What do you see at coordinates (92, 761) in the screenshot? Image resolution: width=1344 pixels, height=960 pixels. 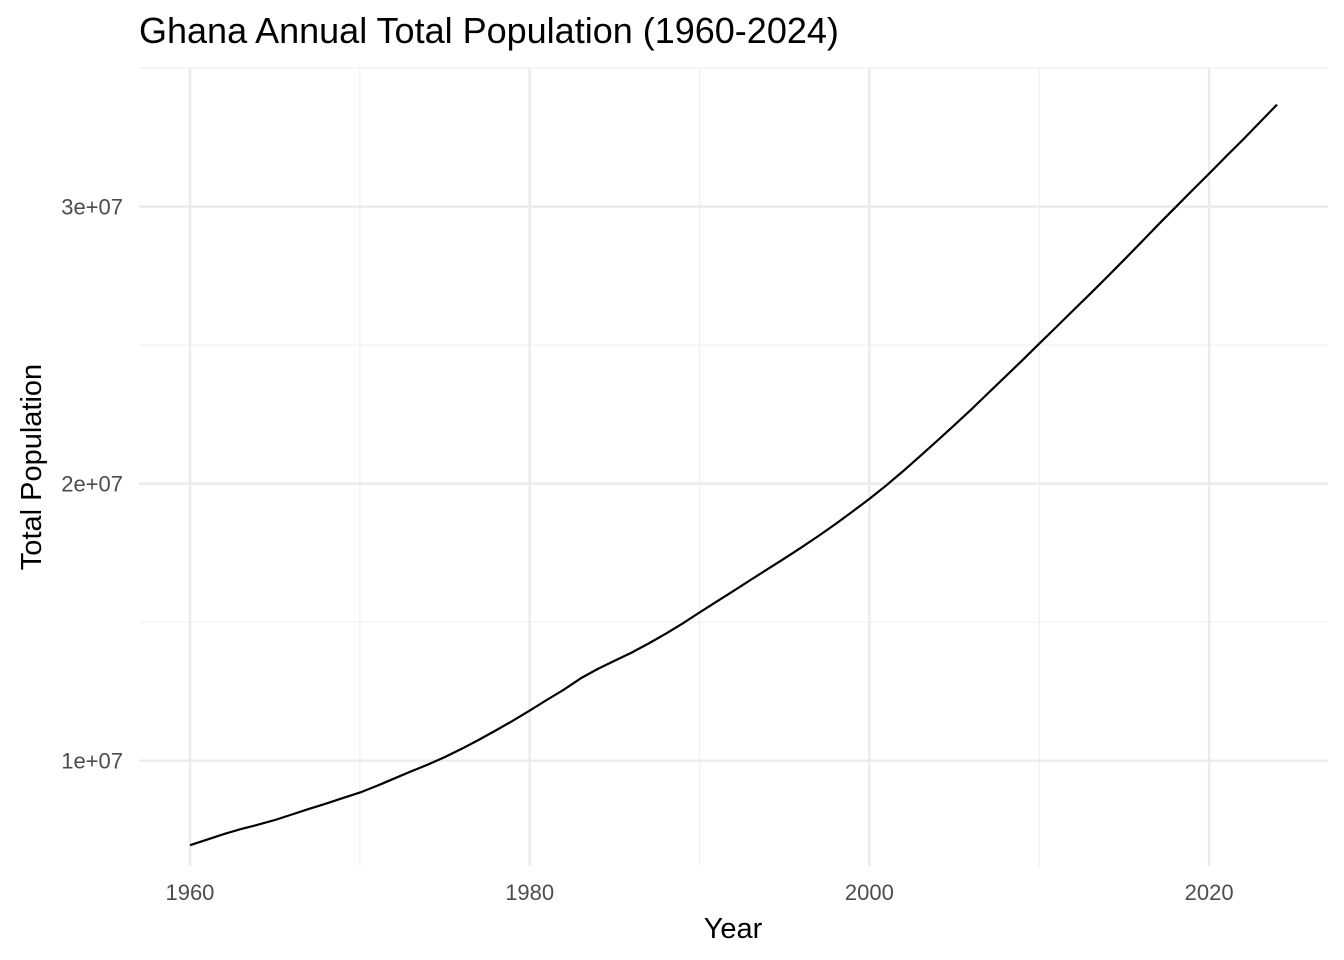 I see `y-tick-label: 1e+07` at bounding box center [92, 761].